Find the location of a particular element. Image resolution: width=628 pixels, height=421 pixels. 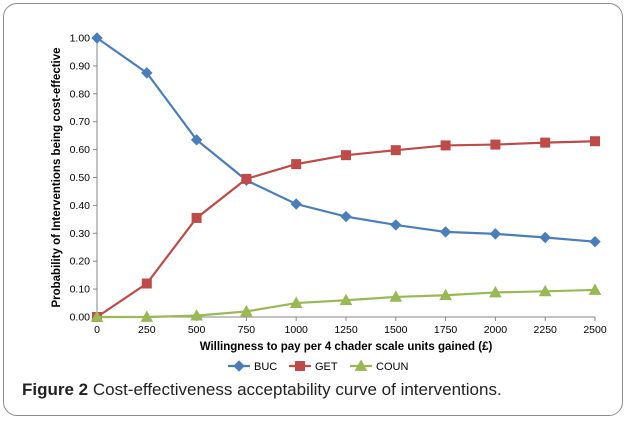

y-tick-label: 0.20 is located at coordinates (80, 262).